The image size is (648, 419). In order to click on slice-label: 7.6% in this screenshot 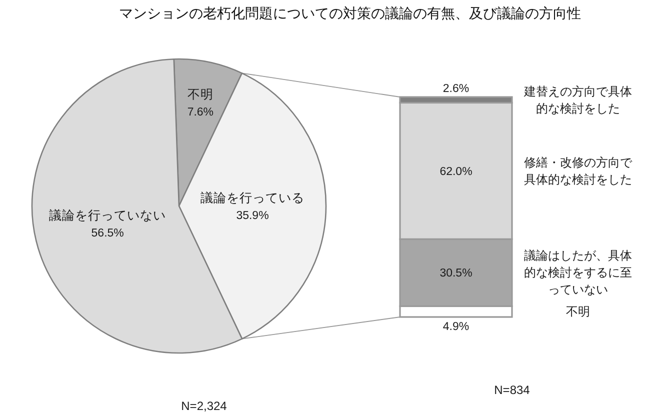, I will do `click(200, 112)`.